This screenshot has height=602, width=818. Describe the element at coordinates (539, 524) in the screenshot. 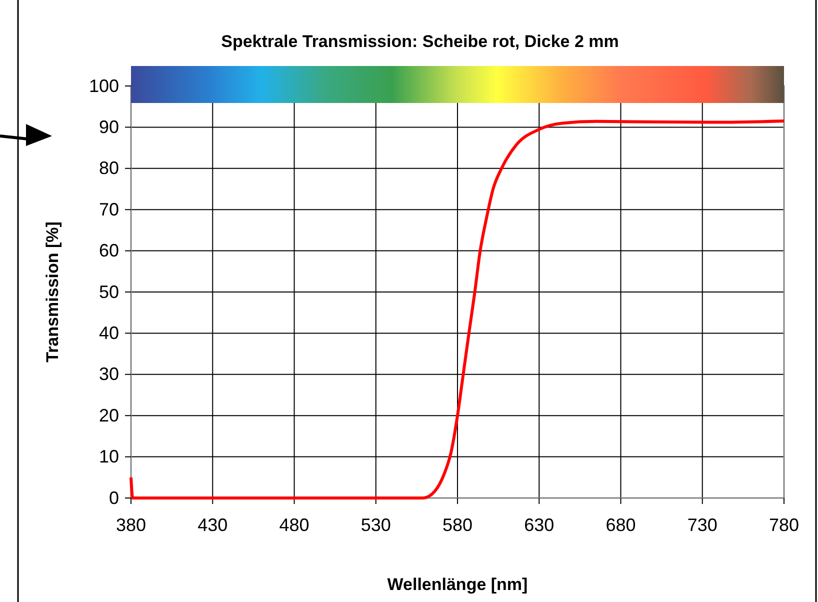

I see `x-tick-label: 630` at that location.